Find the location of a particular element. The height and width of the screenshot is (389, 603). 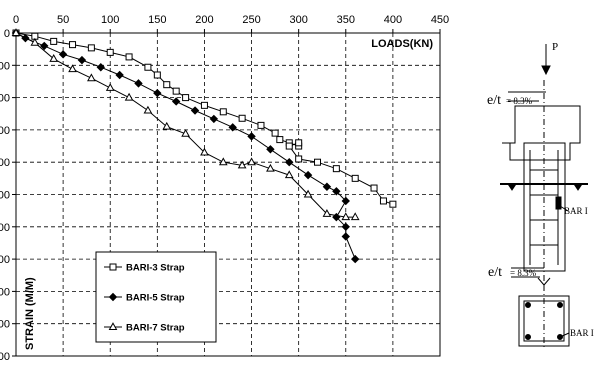

legend-label: BARI-5 Strap is located at coordinates (155, 298).